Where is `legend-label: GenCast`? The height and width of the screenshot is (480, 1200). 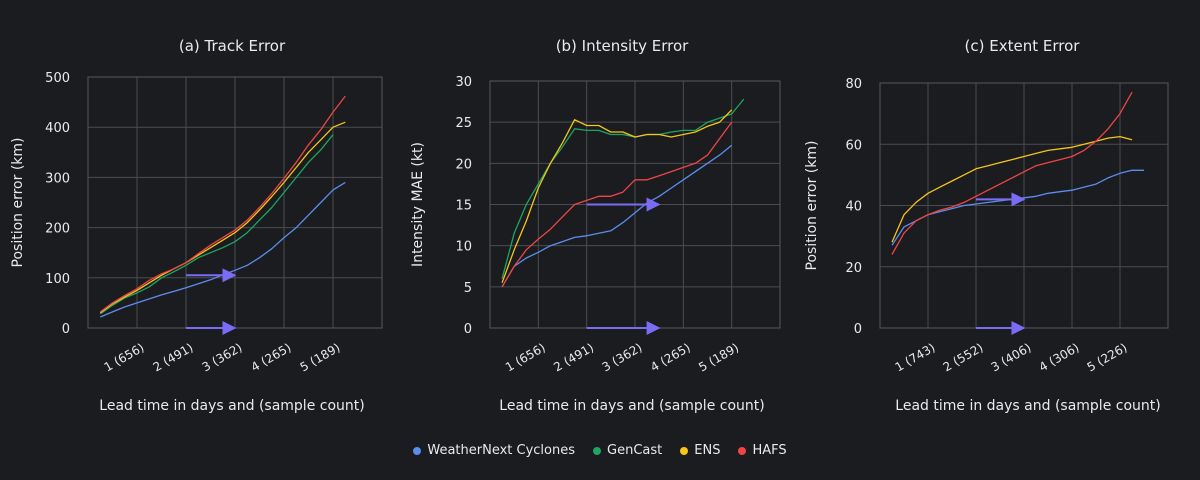
legend-label: GenCast is located at coordinates (635, 450).